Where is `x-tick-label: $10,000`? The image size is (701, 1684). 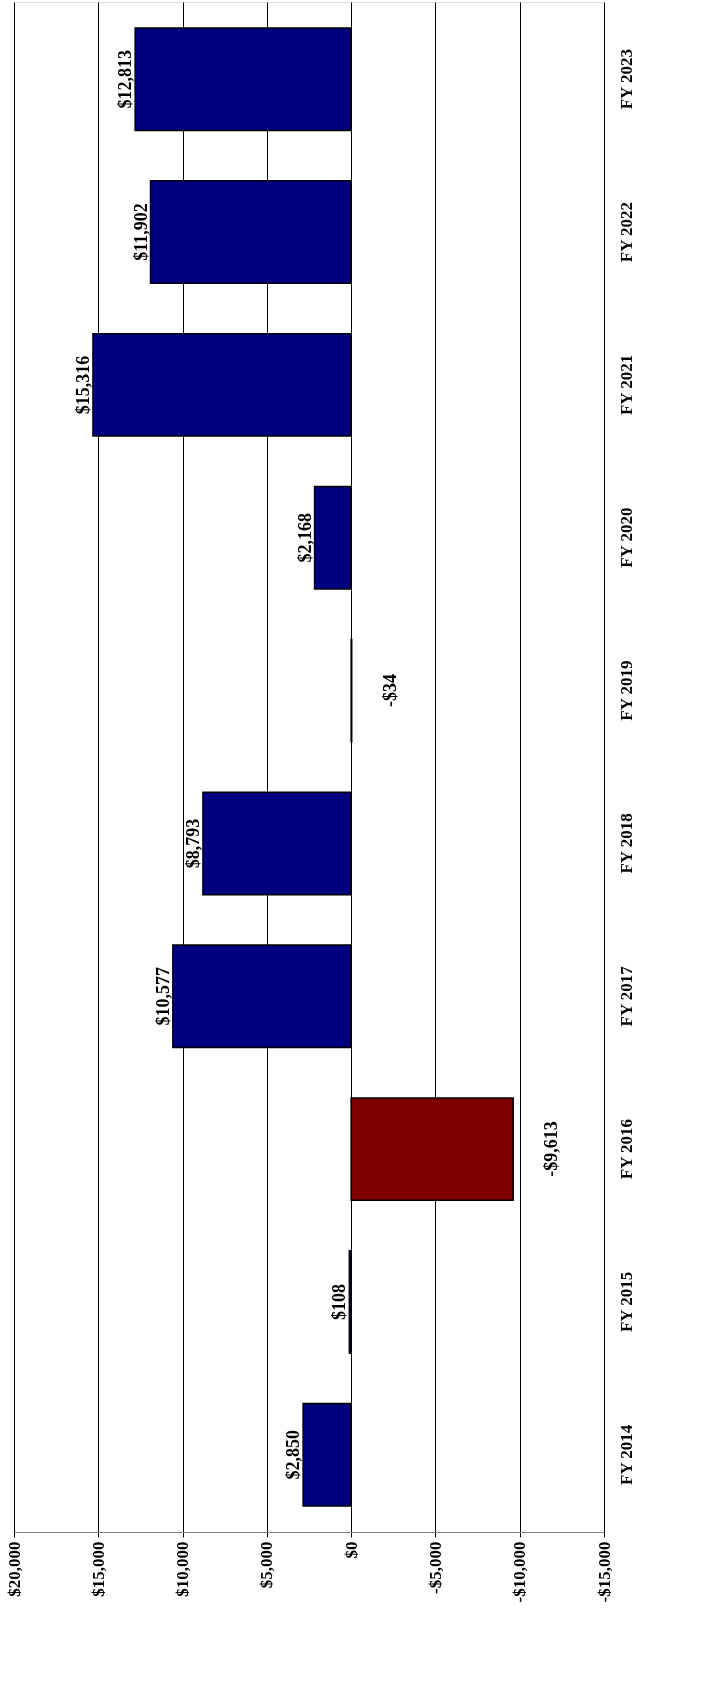
x-tick-label: $10,000 is located at coordinates (183, 1569).